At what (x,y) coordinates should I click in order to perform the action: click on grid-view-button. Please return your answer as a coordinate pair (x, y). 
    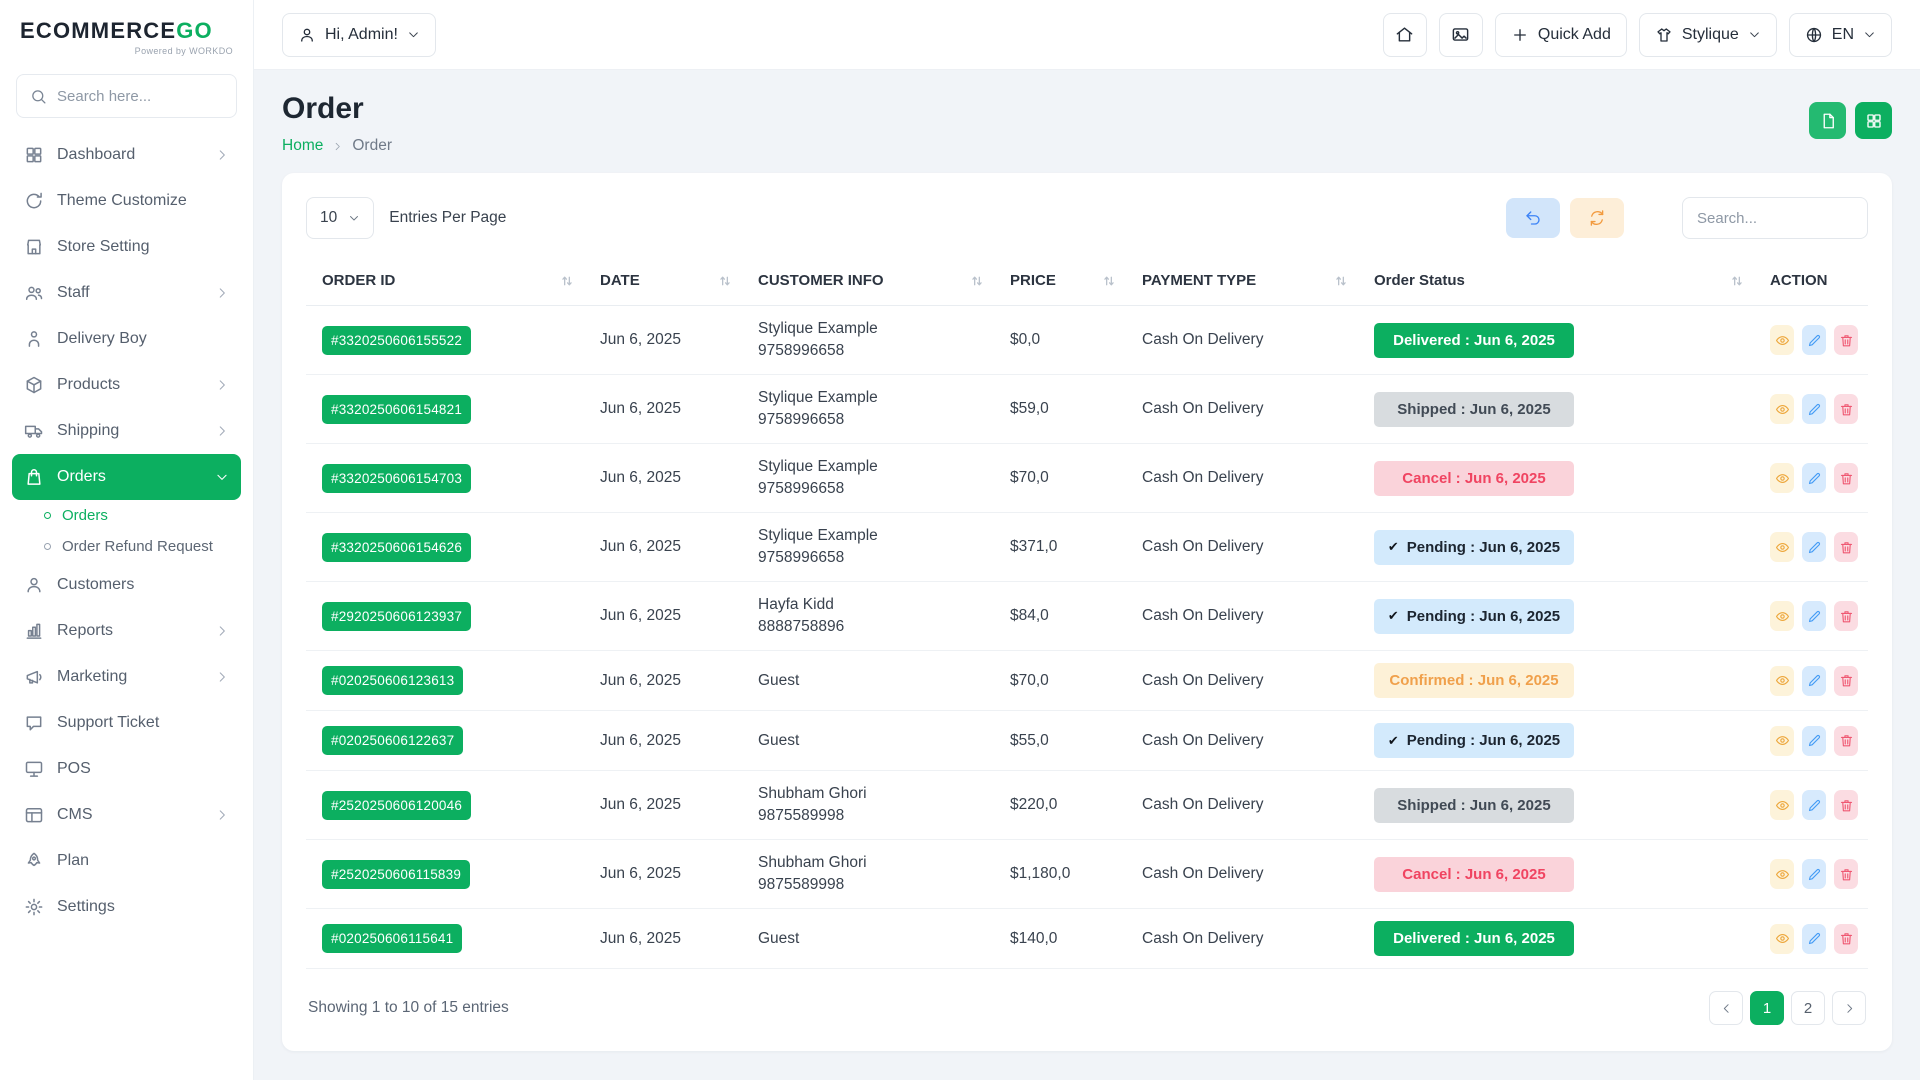
    Looking at the image, I should click on (1873, 120).